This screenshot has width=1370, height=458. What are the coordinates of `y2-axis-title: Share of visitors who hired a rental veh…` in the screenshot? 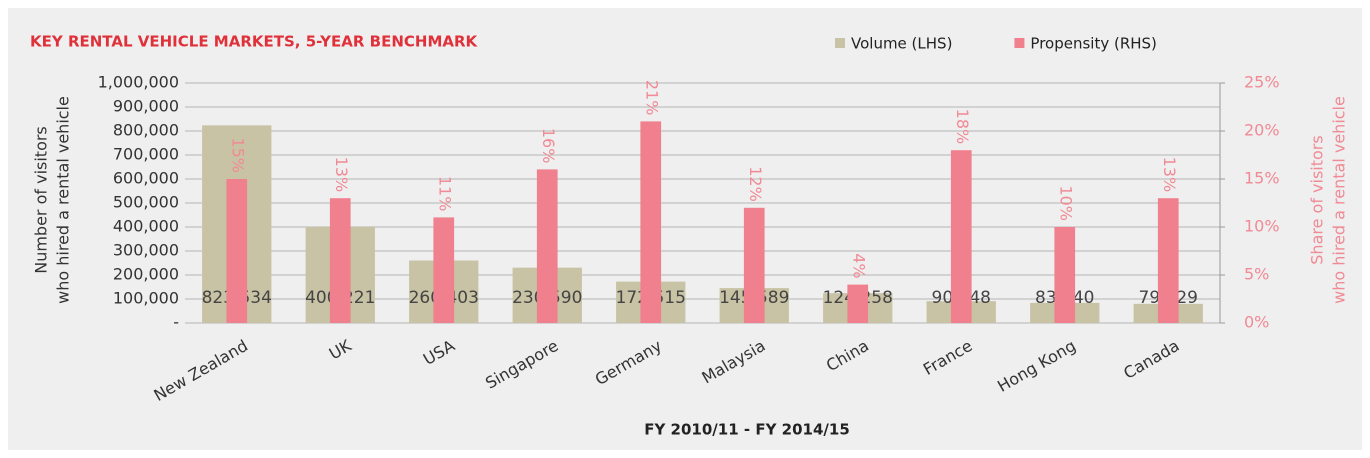 It's located at (1328, 200).